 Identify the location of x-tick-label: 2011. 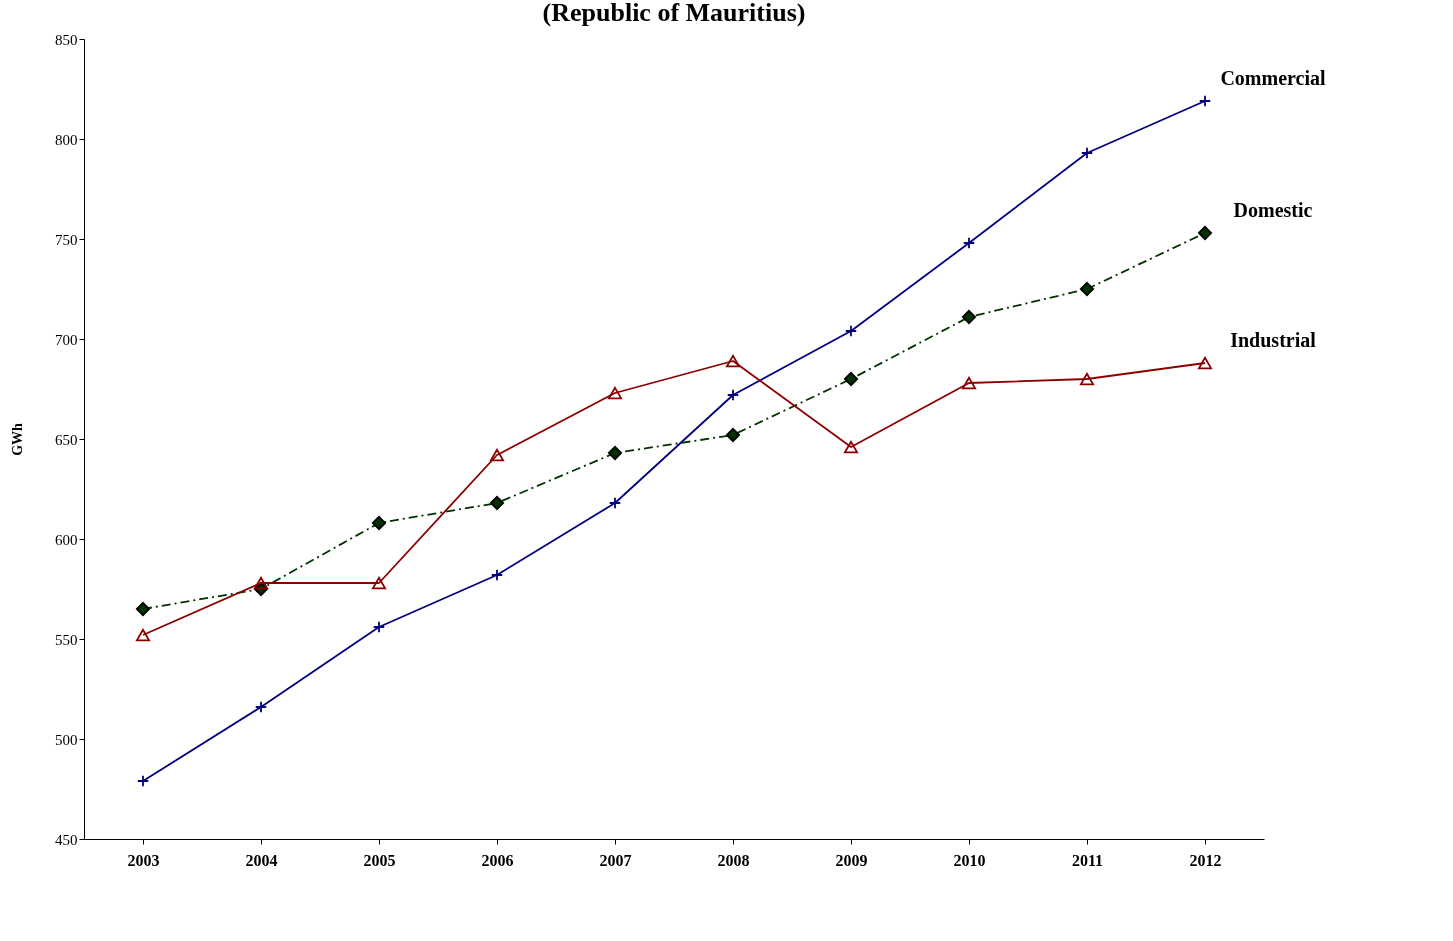
(1087, 860).